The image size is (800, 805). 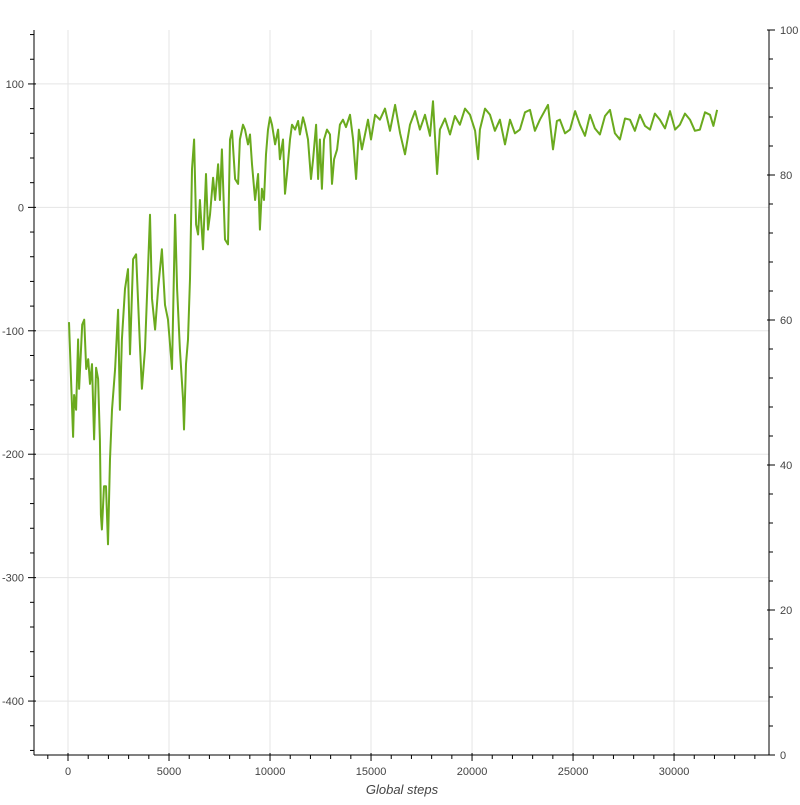 What do you see at coordinates (13, 702) in the screenshot?
I see `y-tick-label: -400` at bounding box center [13, 702].